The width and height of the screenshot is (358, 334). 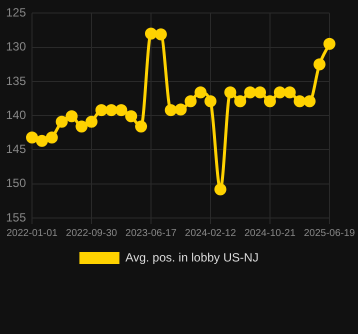 What do you see at coordinates (270, 233) in the screenshot?
I see `x-tick-label: 2024-10-21` at bounding box center [270, 233].